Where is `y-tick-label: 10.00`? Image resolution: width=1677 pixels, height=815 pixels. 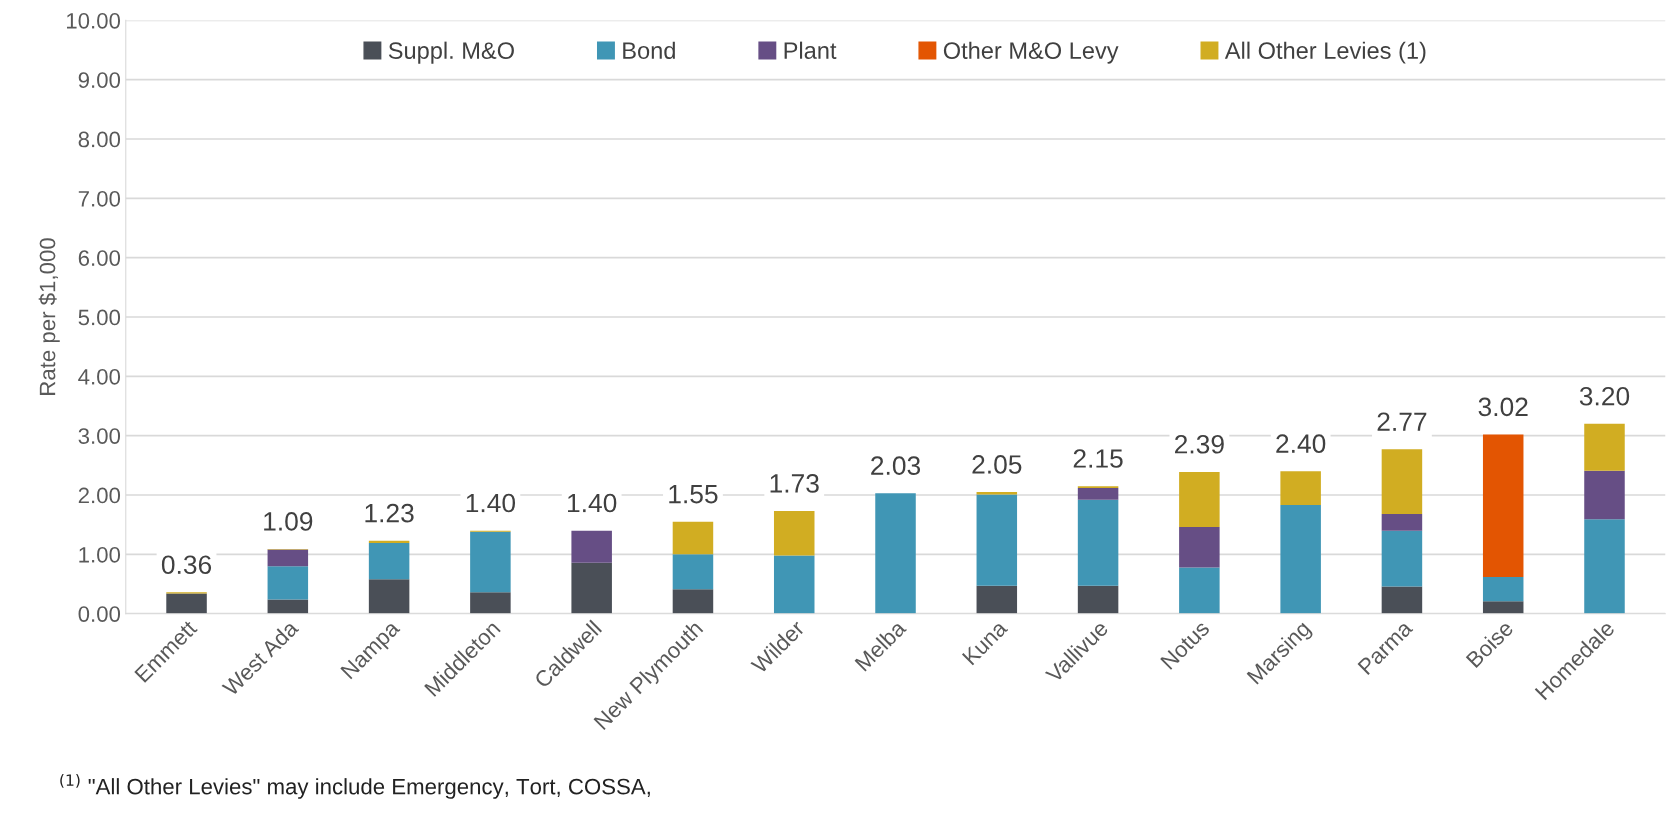 y-tick-label: 10.00 is located at coordinates (94, 20).